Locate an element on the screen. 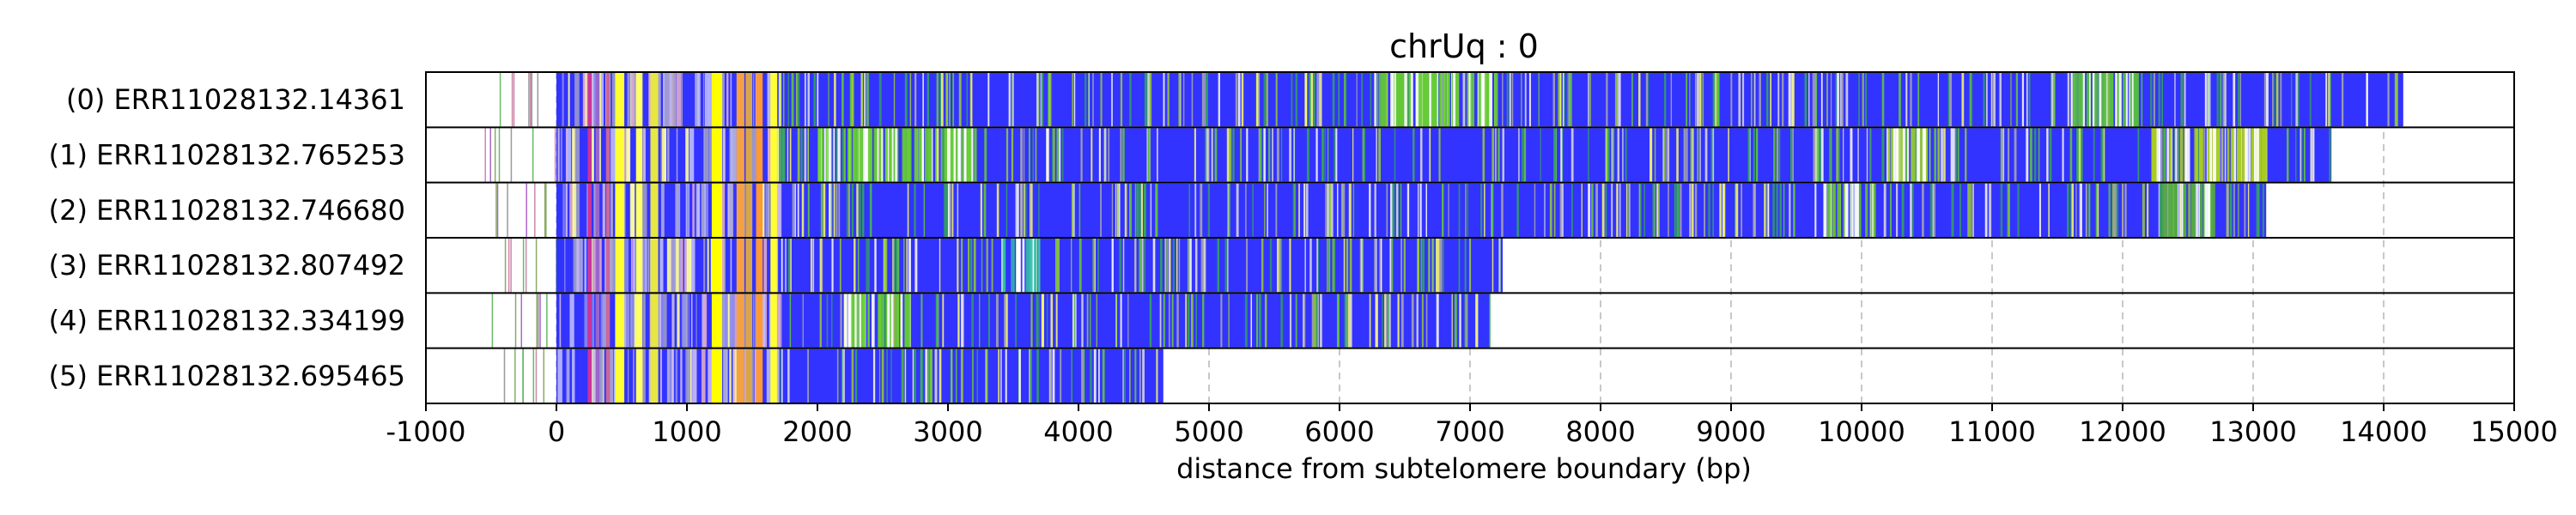 The image size is (2576, 515). x-tick-label: 14000 is located at coordinates (2383, 431).